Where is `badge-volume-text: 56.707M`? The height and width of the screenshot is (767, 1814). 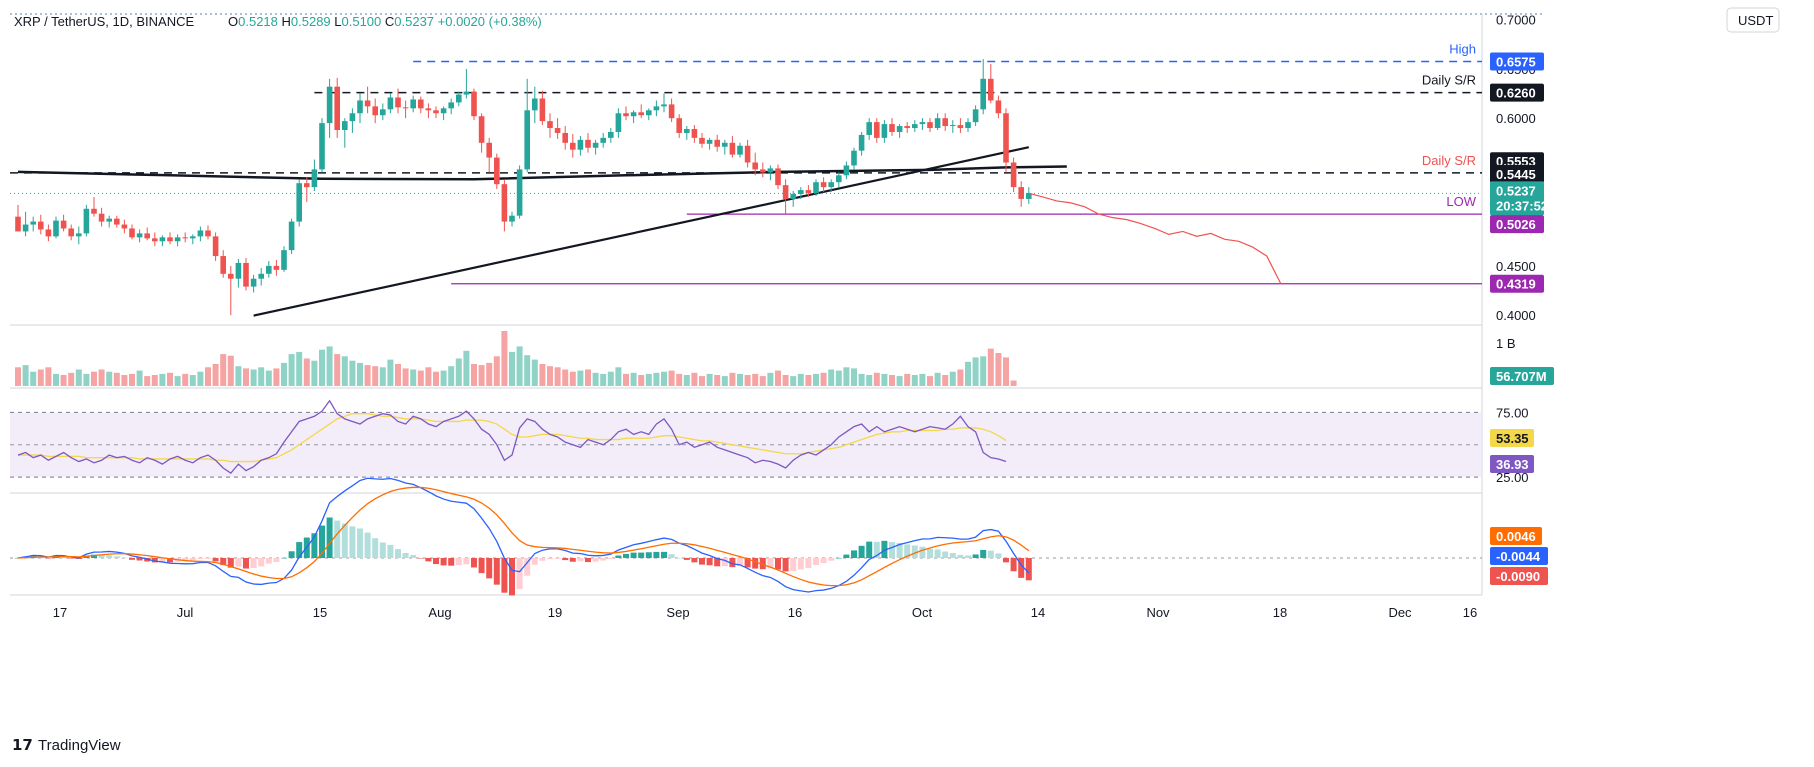 badge-volume-text: 56.707M is located at coordinates (1521, 376).